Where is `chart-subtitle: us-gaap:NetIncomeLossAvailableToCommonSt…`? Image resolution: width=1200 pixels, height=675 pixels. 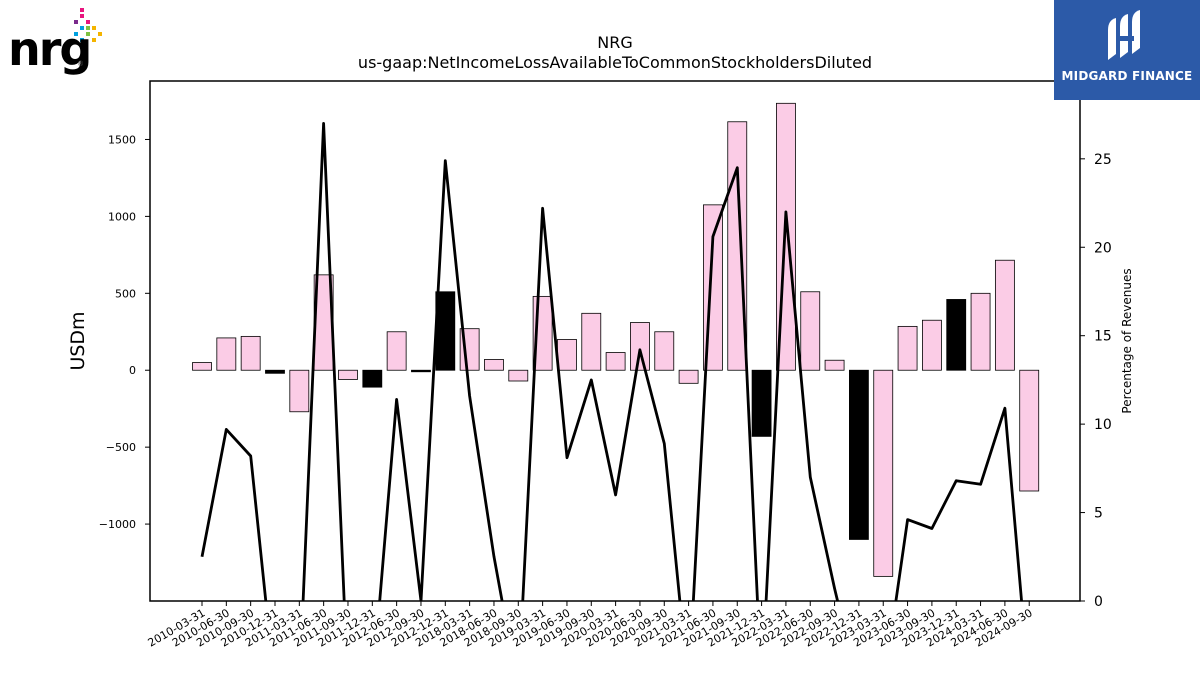 chart-subtitle: us-gaap:NetIncomeLossAvailableToCommonSt… is located at coordinates (615, 62).